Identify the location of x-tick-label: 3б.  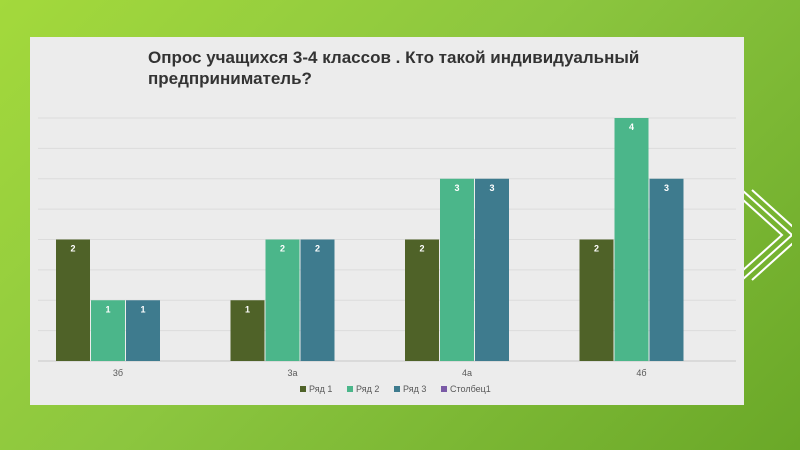
(118, 373).